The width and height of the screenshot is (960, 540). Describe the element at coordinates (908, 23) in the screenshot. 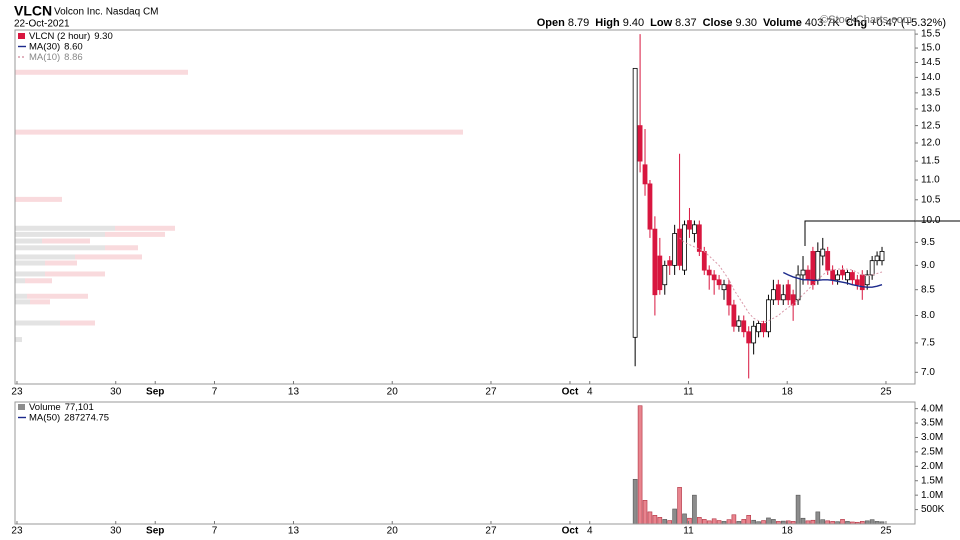

I see `quote-value: +0.47 (+5.32%)` at that location.